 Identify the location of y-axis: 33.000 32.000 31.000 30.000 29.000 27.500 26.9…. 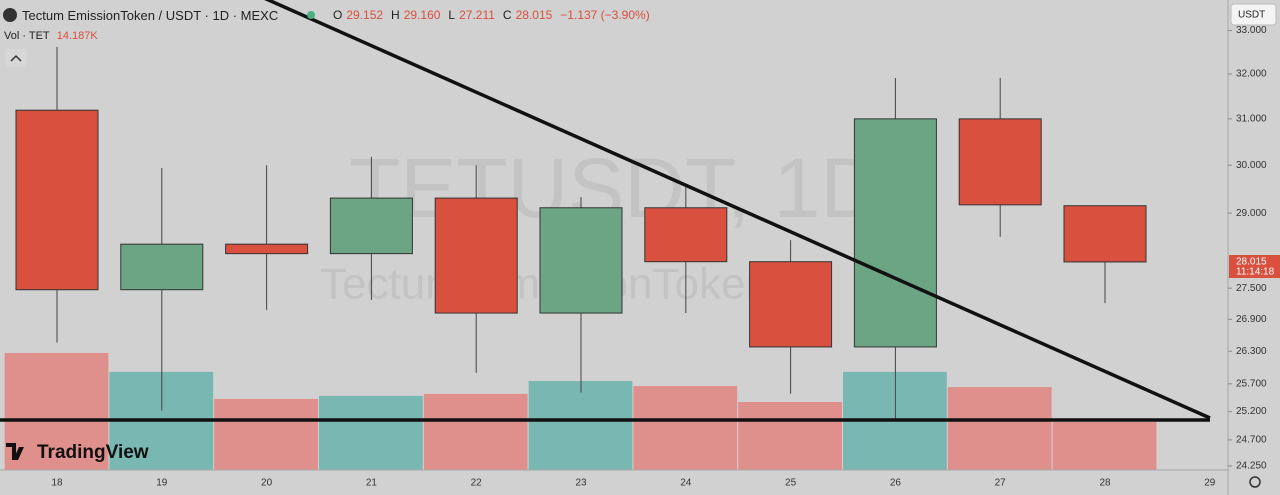
(1247, 248).